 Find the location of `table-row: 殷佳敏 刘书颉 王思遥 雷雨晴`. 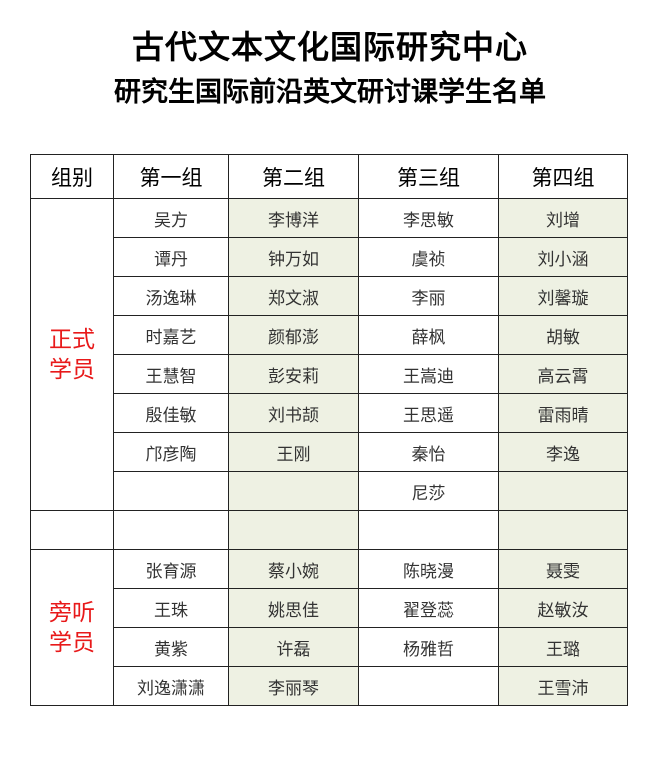

table-row: 殷佳敏 刘书颉 王思遥 雷雨晴 is located at coordinates (329, 413).